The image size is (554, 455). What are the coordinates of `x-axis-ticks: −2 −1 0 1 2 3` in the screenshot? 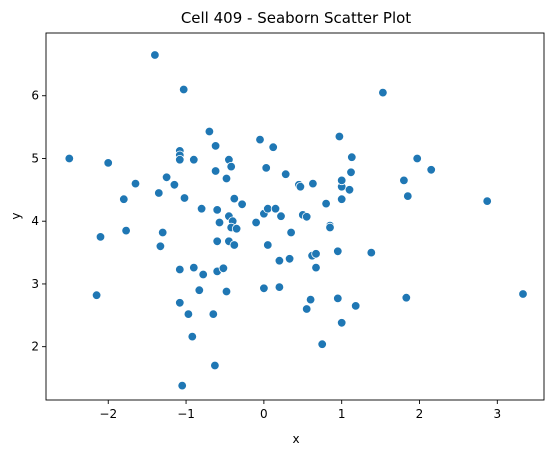 It's located at (300, 410).